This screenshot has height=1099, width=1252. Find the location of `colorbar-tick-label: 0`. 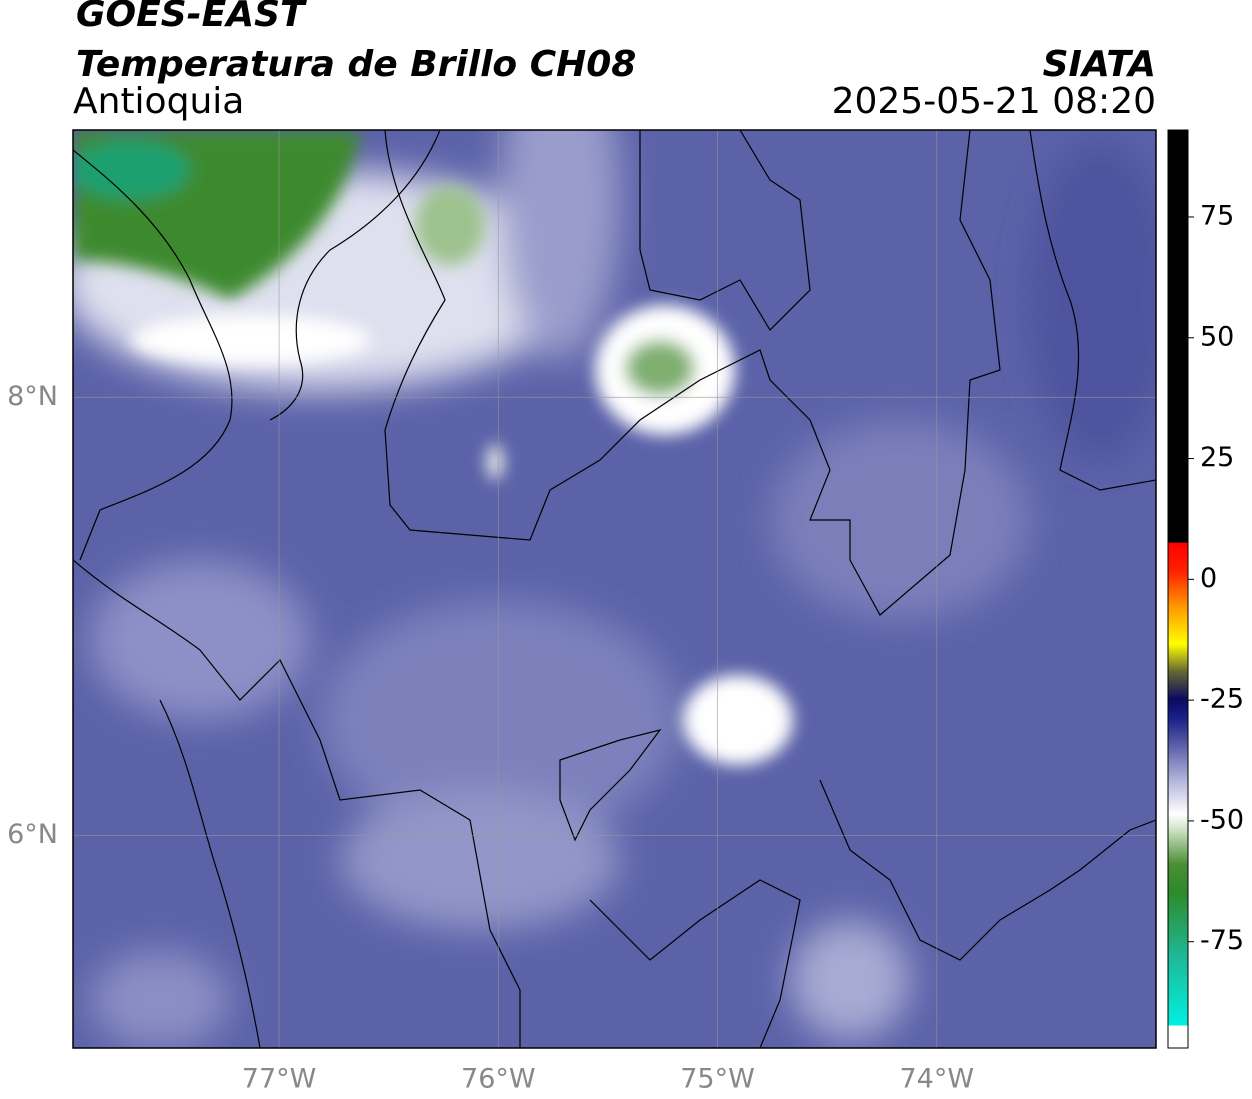

colorbar-tick-label: 0 is located at coordinates (1208, 578).